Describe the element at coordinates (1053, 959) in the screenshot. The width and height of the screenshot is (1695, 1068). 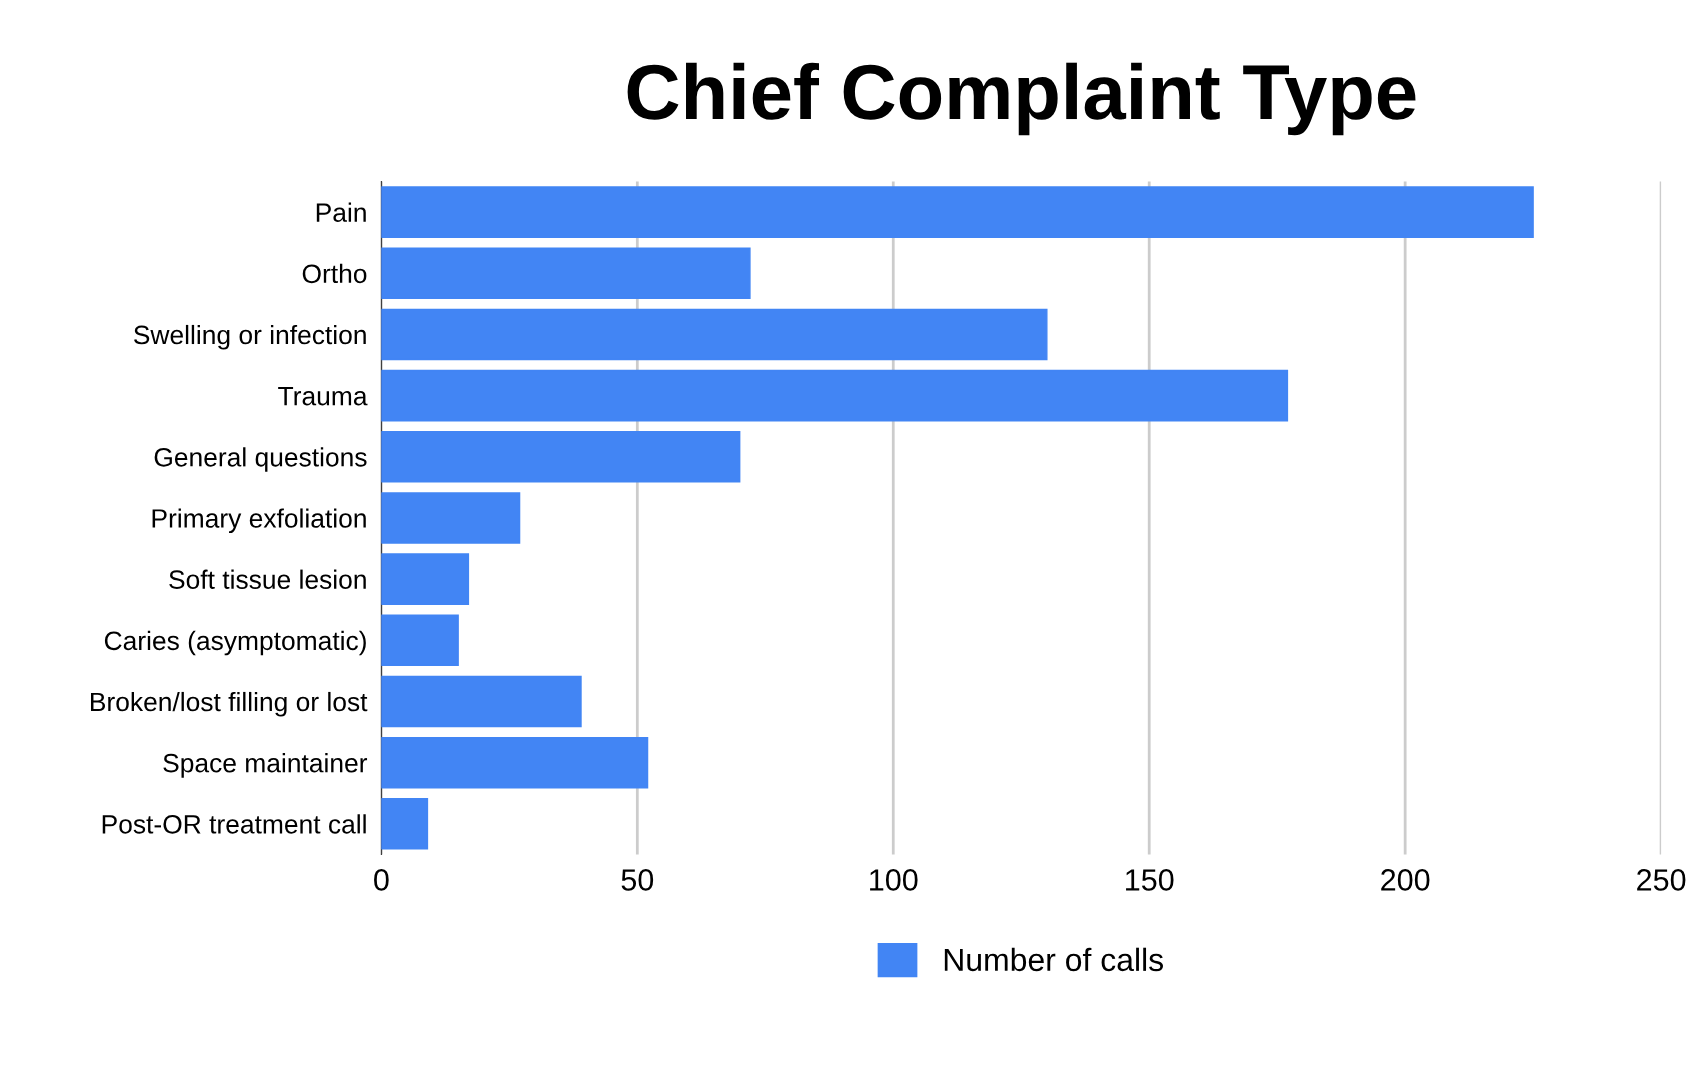
I see `legend-label: Number of calls` at that location.